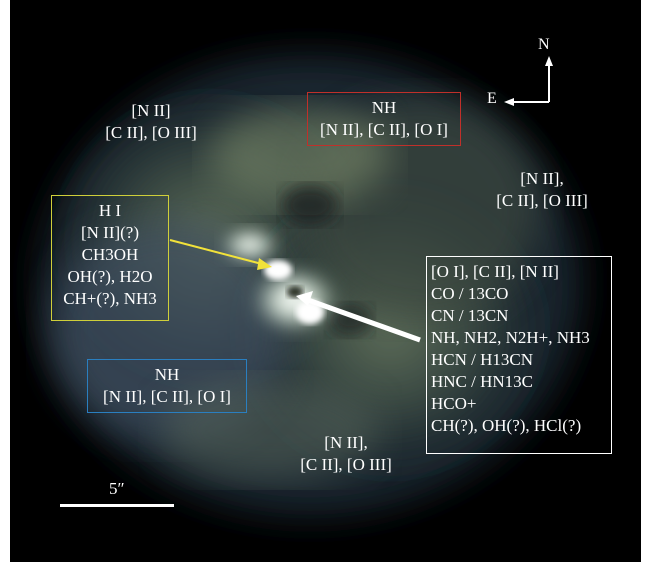  I want to click on compass-arrows-icon, so click(528, 81).